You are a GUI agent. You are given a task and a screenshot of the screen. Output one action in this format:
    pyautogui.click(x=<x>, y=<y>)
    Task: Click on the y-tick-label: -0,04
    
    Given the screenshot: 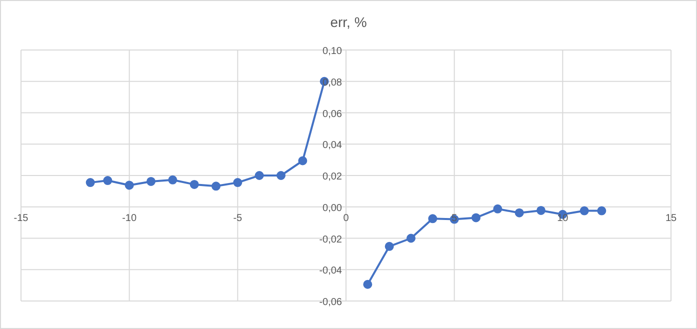 What is the action you would take?
    pyautogui.click(x=330, y=271)
    